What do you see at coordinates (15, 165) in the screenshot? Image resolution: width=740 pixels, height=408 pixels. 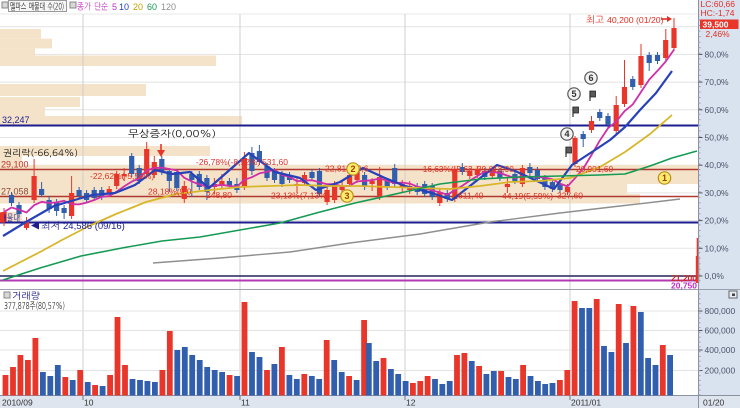 I see `svg-text: 29,100` at bounding box center [15, 165].